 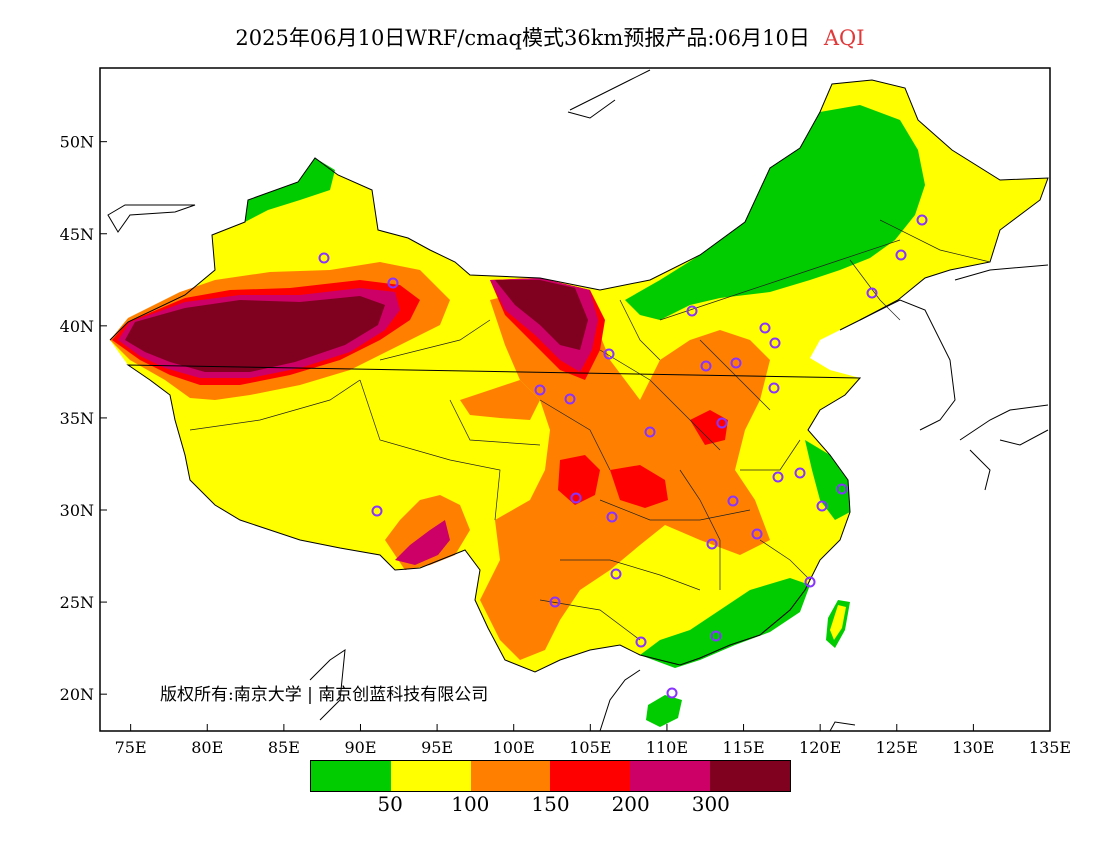 I want to click on lon-tick-label: 115E, so click(x=743, y=747).